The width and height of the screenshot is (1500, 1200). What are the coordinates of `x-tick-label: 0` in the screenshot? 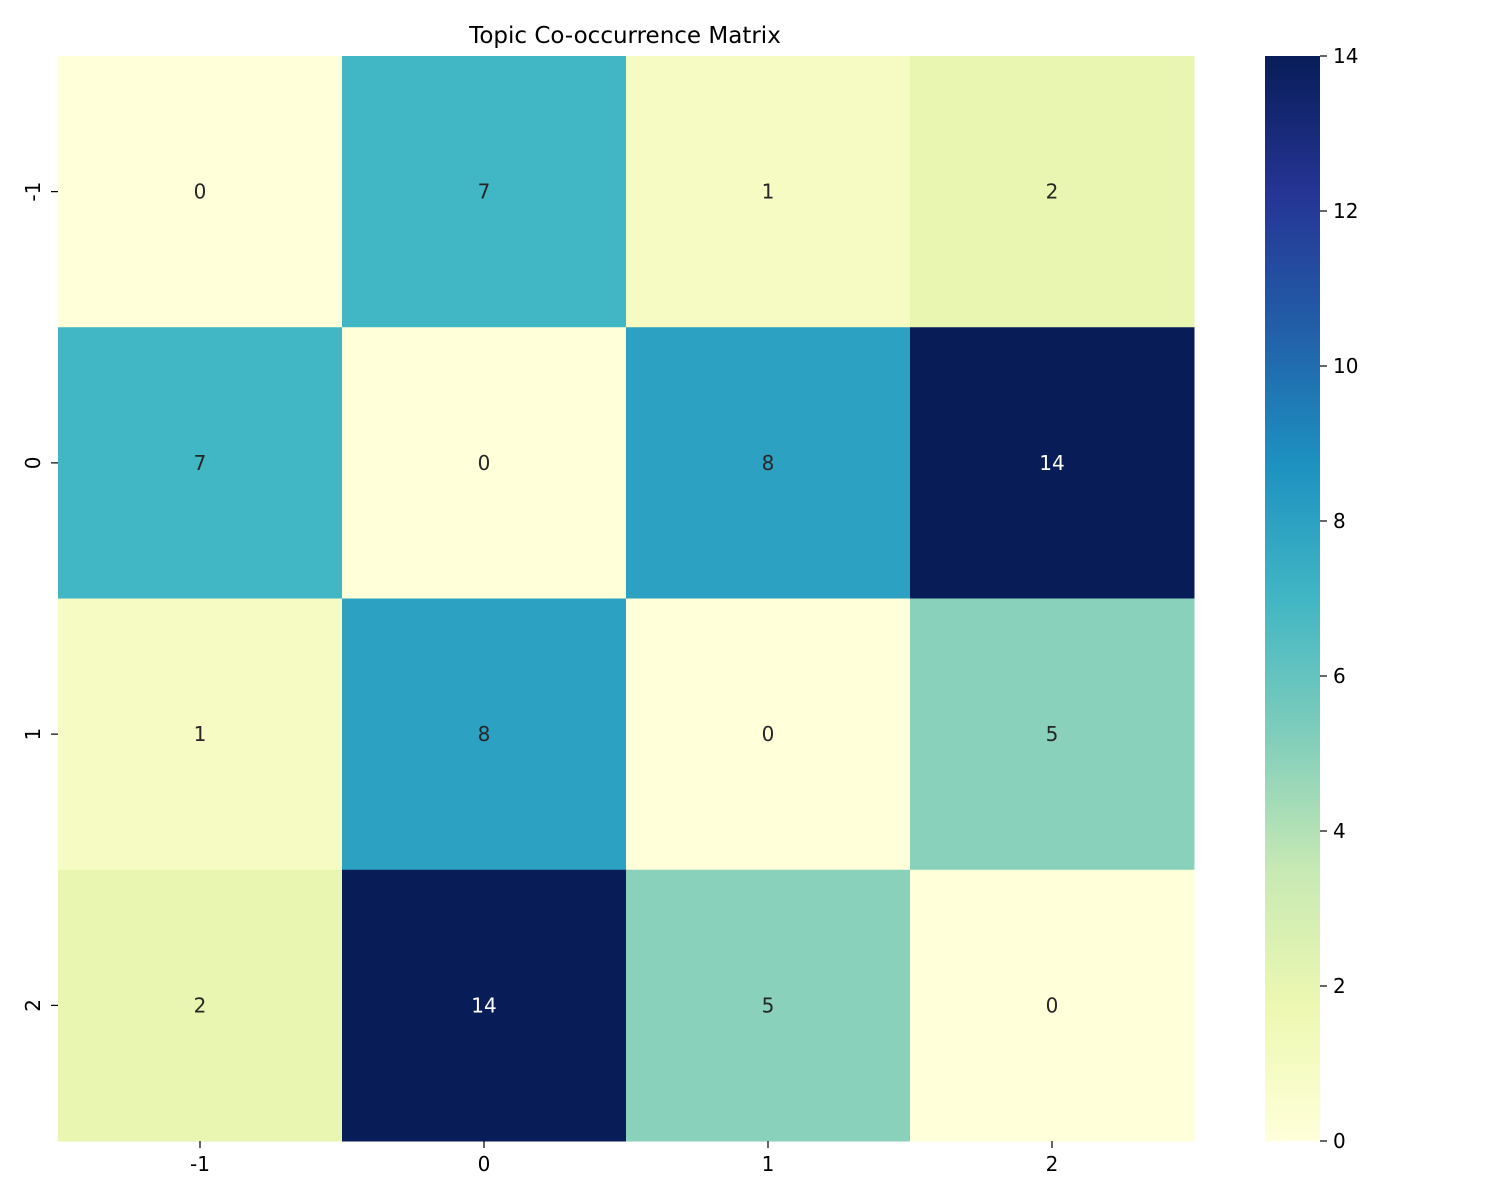 It's located at (484, 1164).